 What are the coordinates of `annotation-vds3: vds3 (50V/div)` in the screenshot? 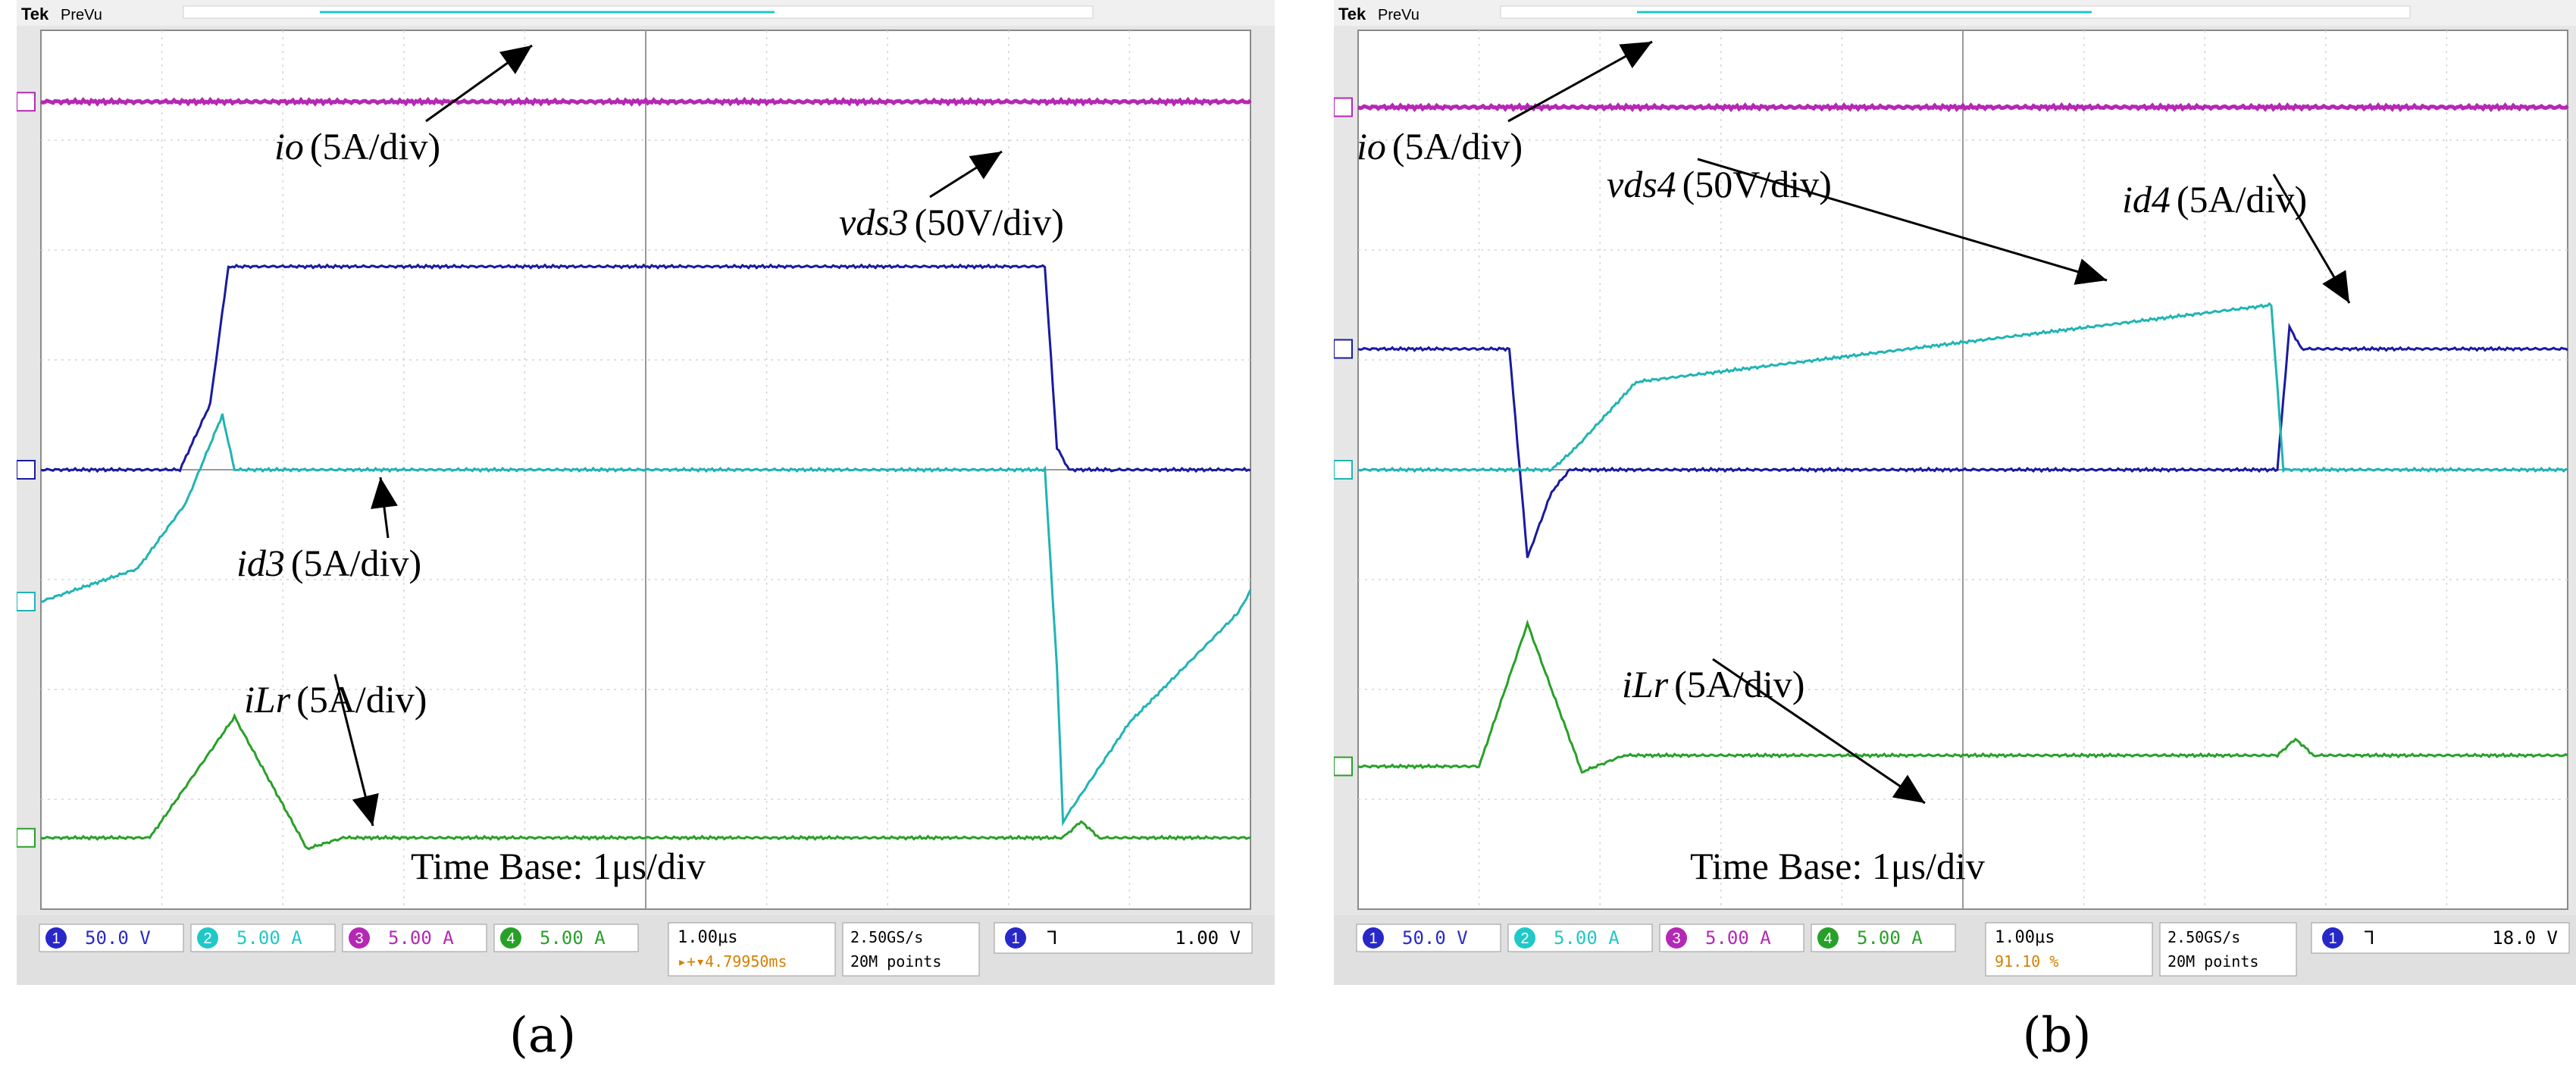 It's located at (952, 222).